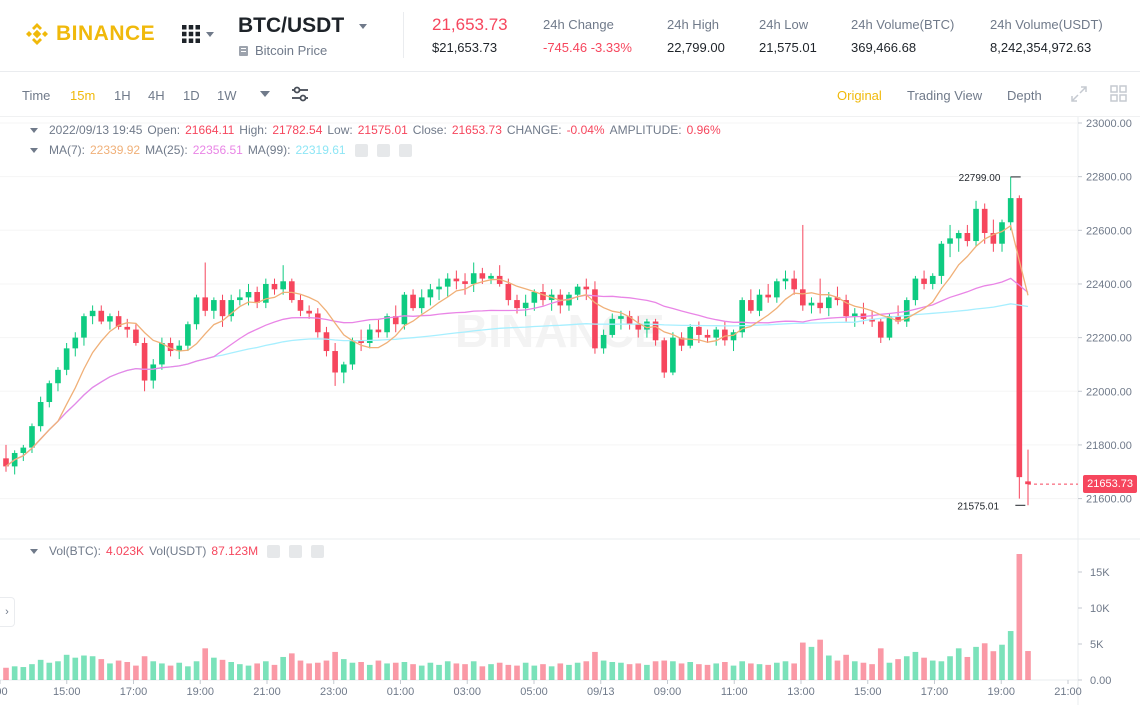  I want to click on vol-btc-label: Vol(BTC):, so click(75, 551).